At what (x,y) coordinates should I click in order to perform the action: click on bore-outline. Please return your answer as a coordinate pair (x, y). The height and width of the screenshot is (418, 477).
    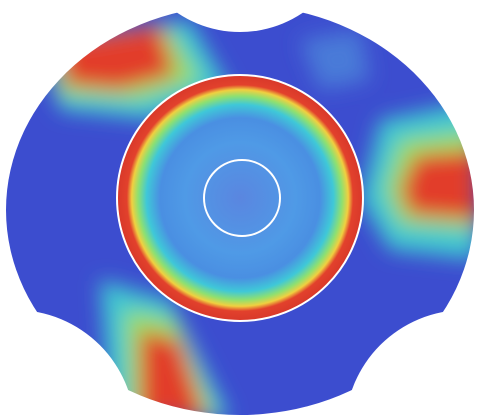
    Looking at the image, I should click on (242, 198).